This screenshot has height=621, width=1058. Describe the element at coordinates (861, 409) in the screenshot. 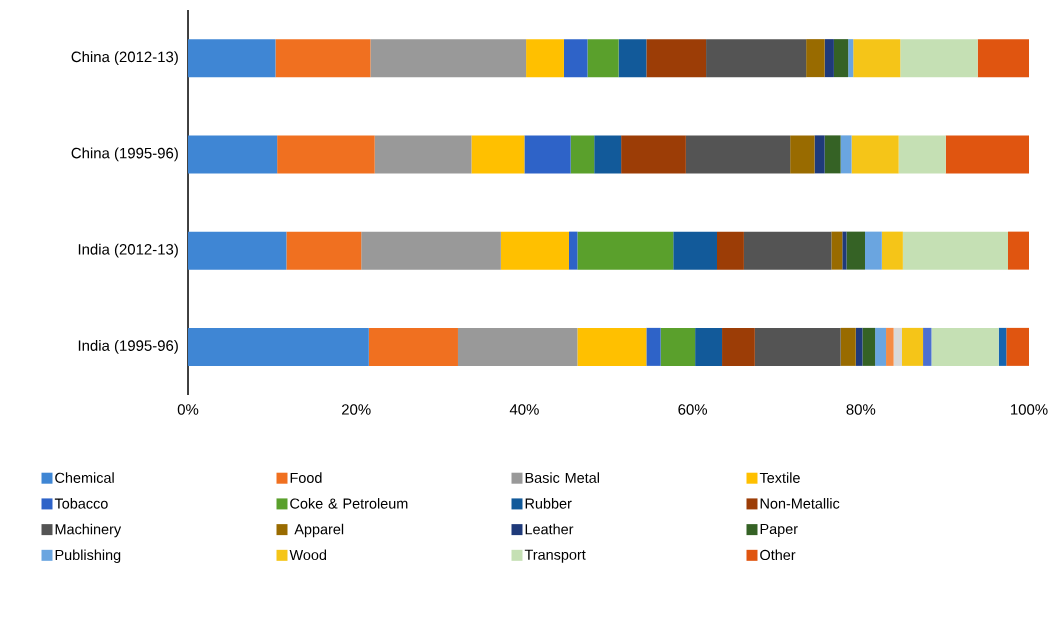

I see `x-tick-label: 80%` at that location.